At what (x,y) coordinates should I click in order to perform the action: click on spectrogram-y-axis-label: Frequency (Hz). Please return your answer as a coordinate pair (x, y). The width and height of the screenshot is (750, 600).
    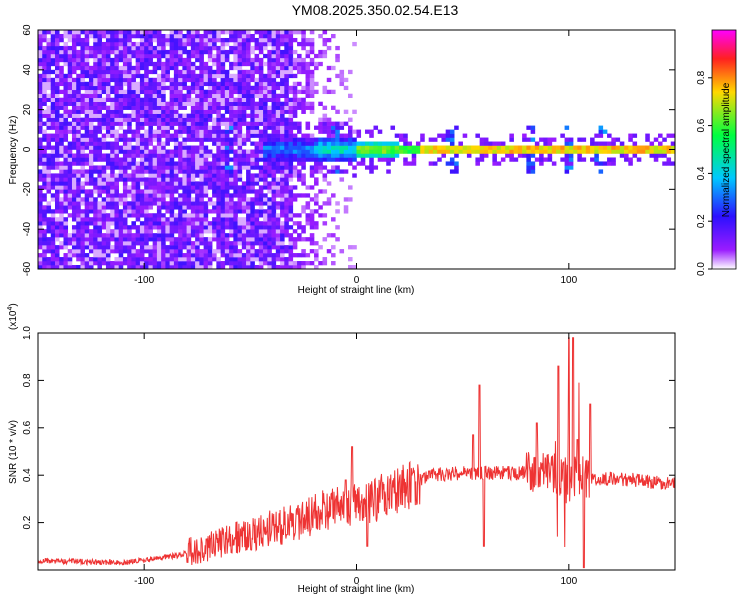
    Looking at the image, I should click on (13, 150).